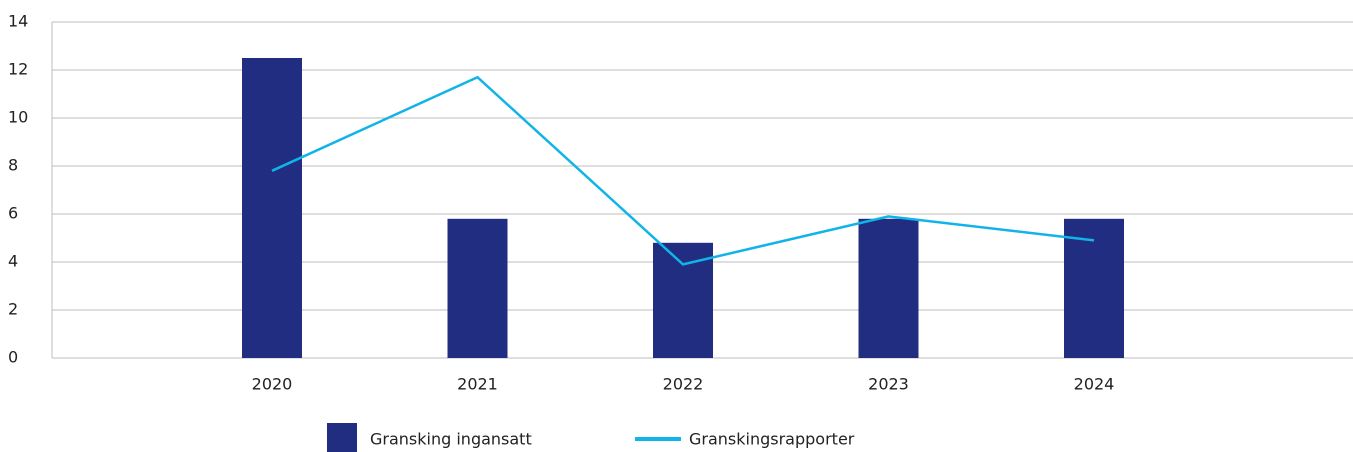 The height and width of the screenshot is (452, 1353). What do you see at coordinates (888, 384) in the screenshot?
I see `x-tick-label: 2023` at bounding box center [888, 384].